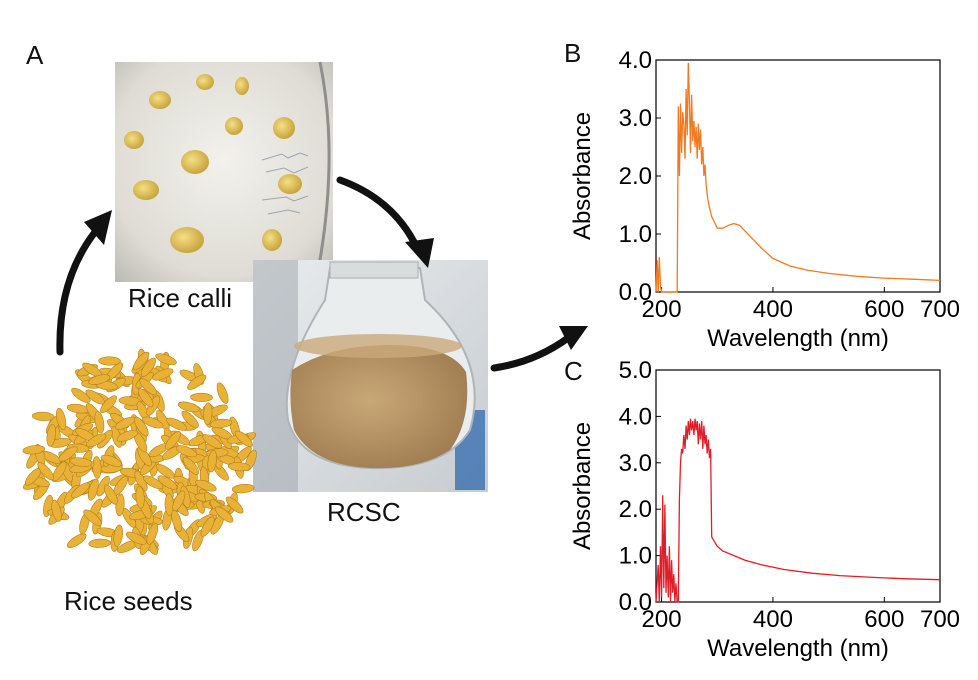  What do you see at coordinates (798, 510) in the screenshot?
I see `absorbance-series-c` at bounding box center [798, 510].